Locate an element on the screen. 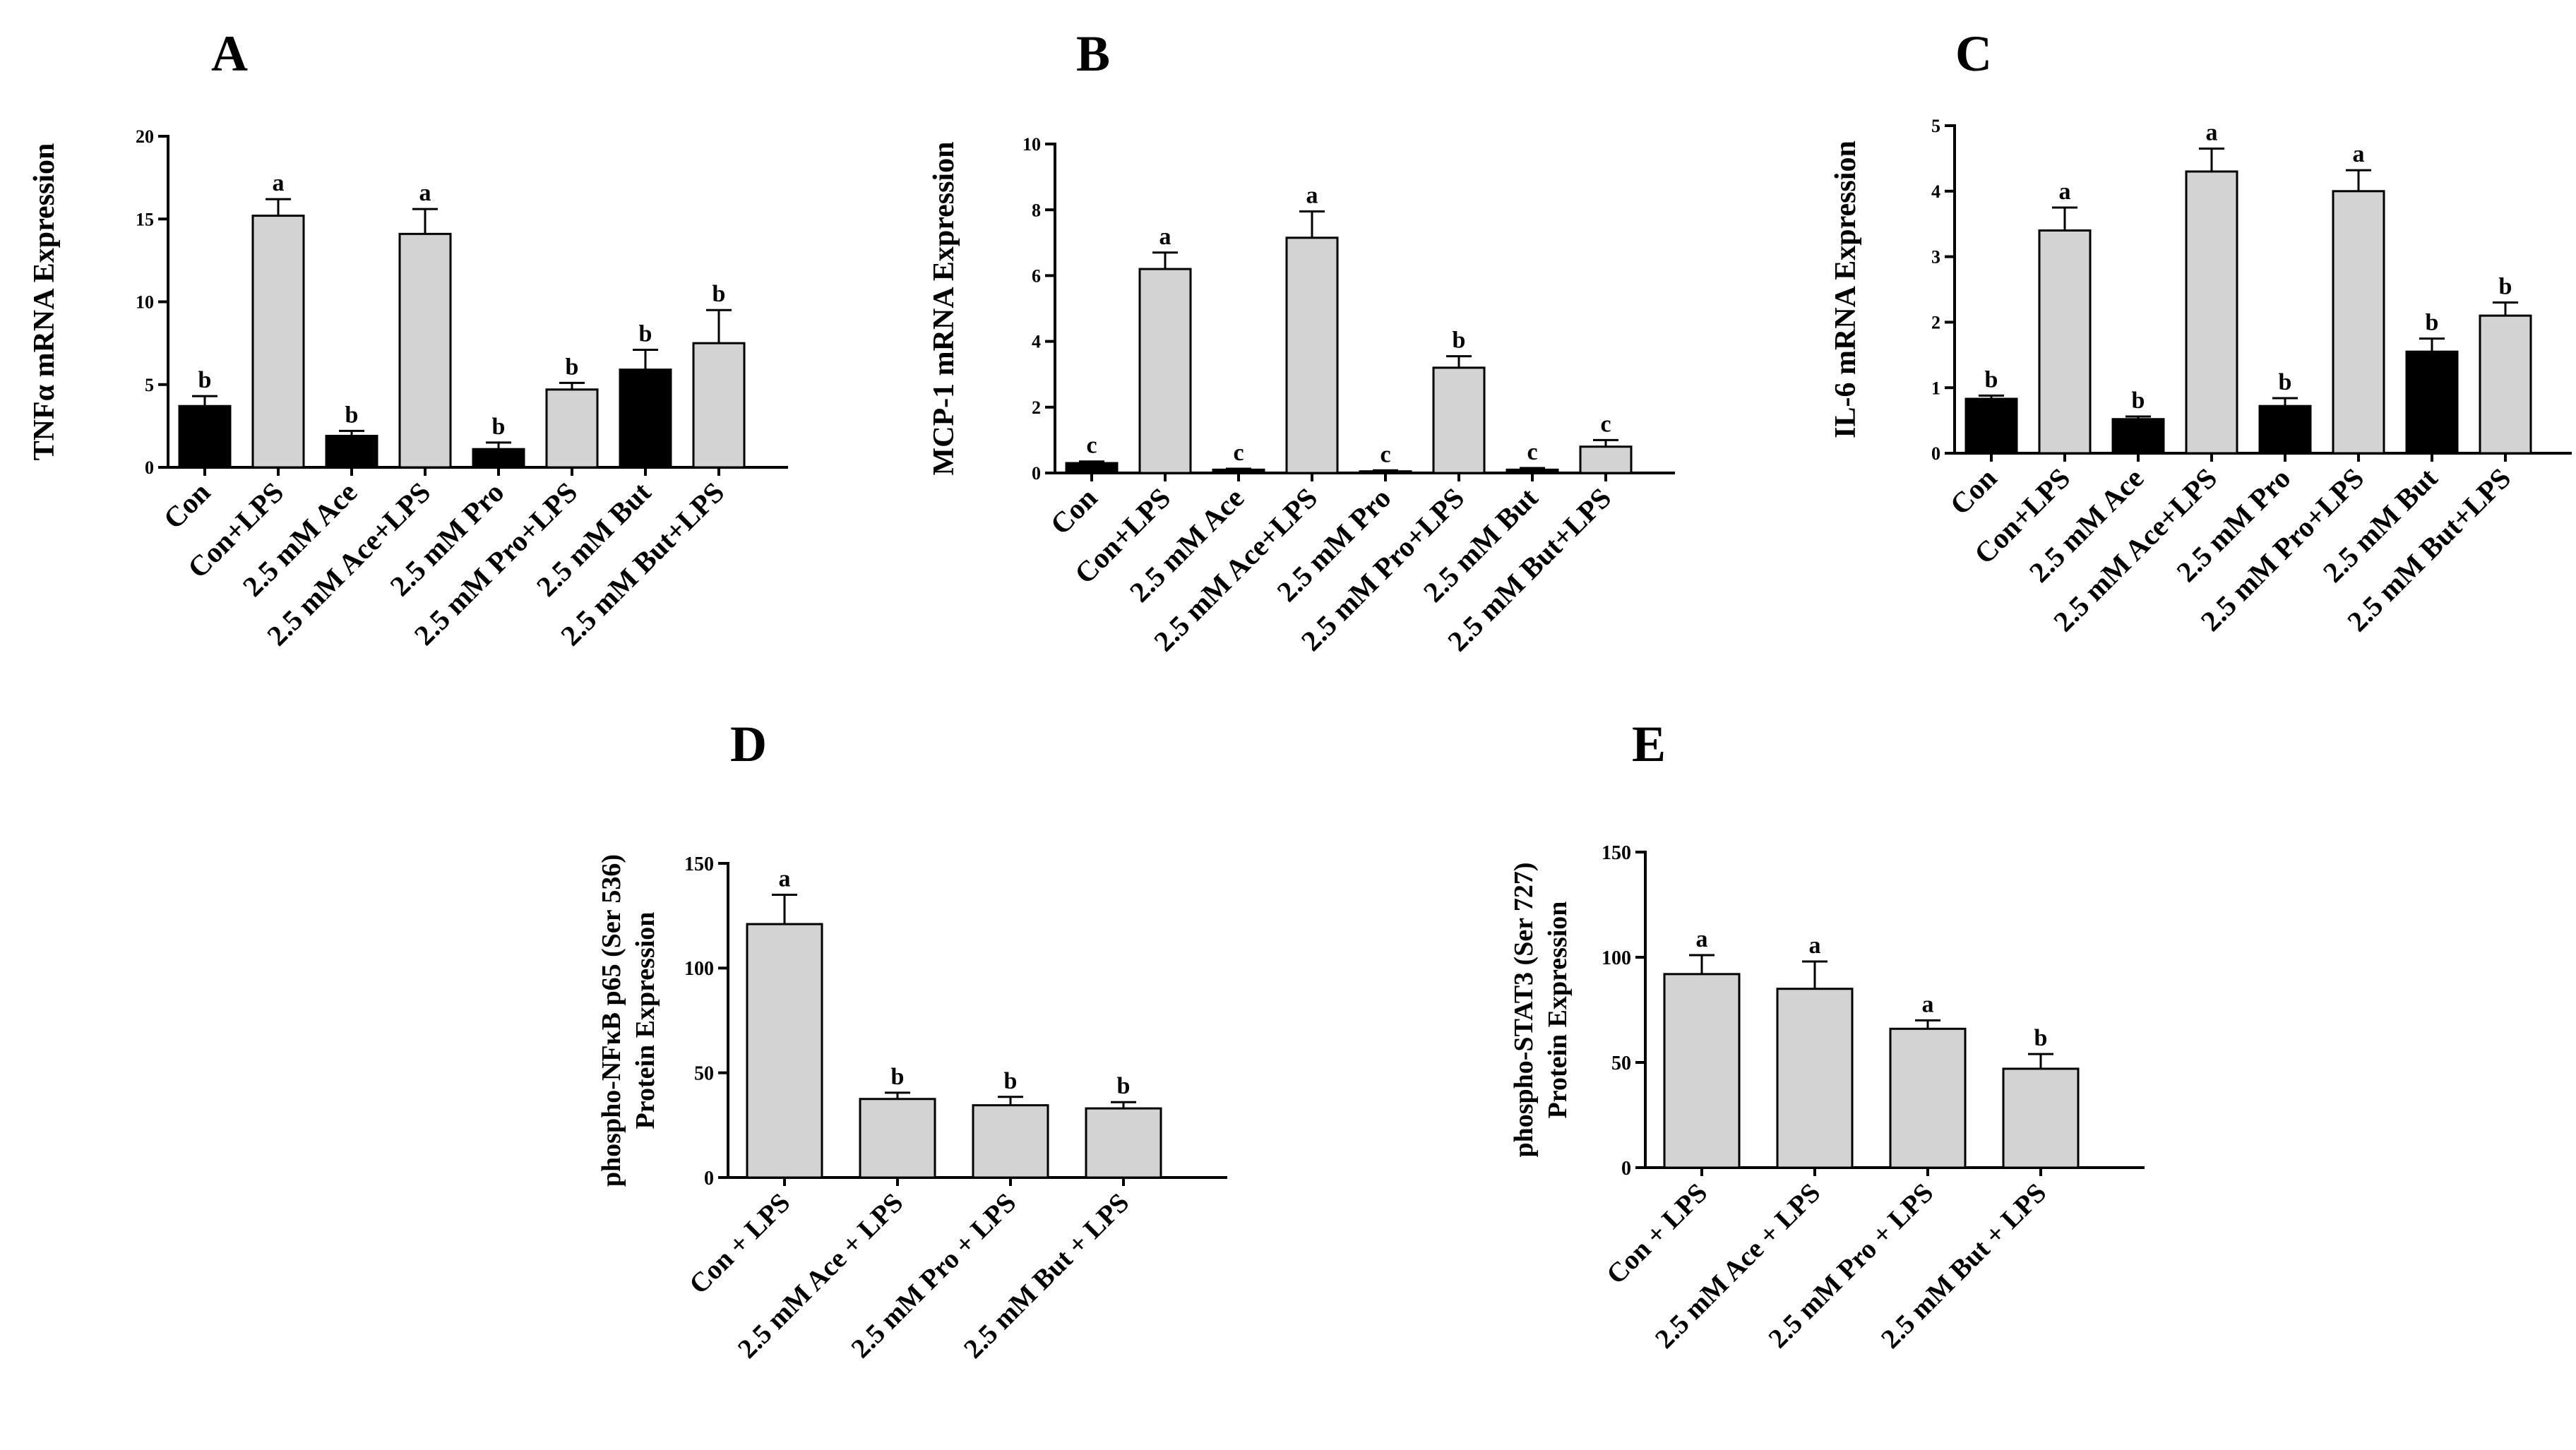 The image size is (2576, 1450). y-tick-label: 20 is located at coordinates (145, 136).